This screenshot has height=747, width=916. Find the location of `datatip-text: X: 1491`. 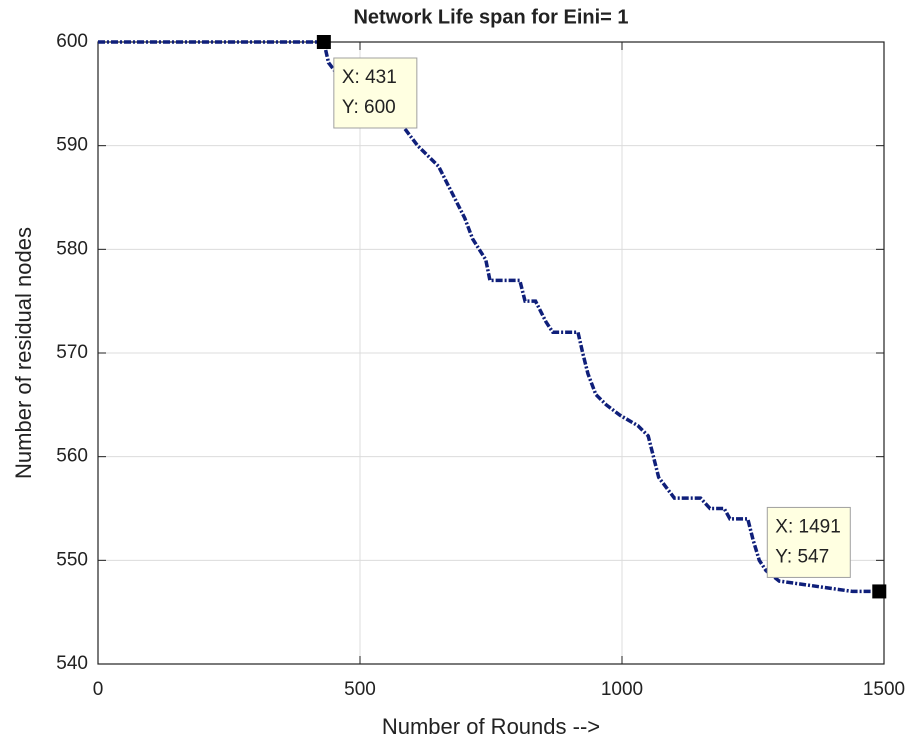

datatip-text: X: 1491 is located at coordinates (808, 526).